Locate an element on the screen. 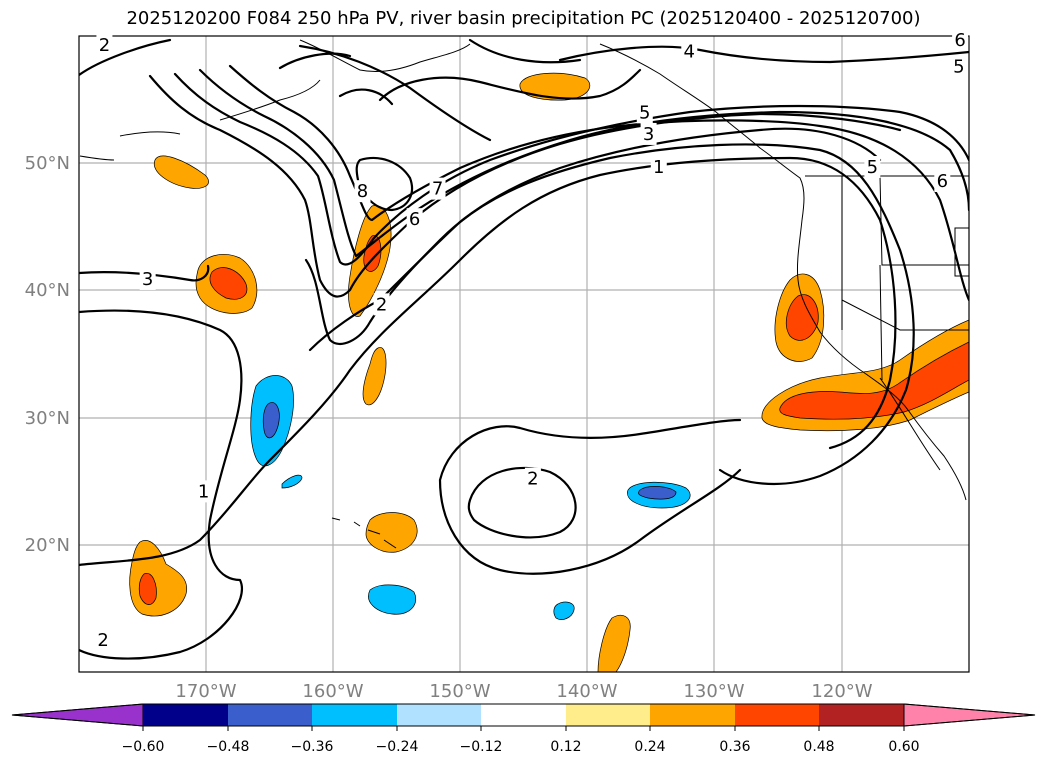 The width and height of the screenshot is (1047, 765). lon-label-130w: 130°W is located at coordinates (713, 691).